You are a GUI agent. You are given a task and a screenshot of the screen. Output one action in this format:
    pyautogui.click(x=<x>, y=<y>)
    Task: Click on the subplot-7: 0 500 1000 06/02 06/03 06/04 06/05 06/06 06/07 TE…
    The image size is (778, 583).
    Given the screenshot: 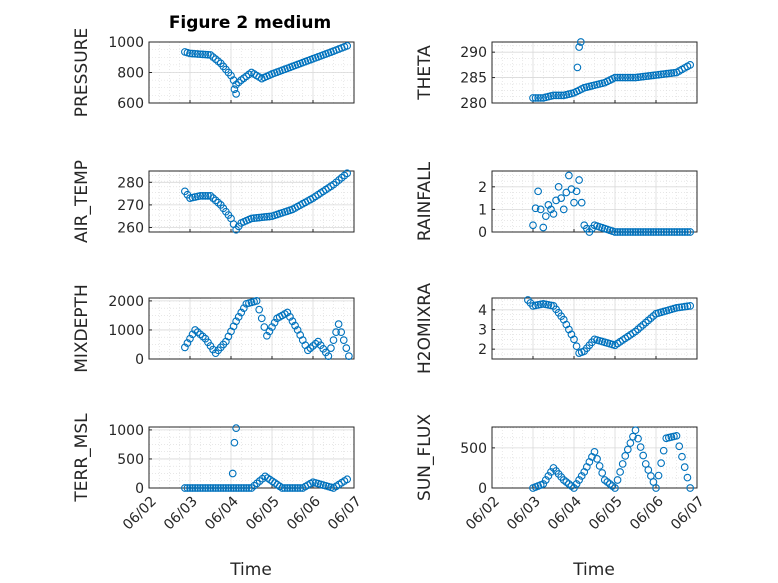 What is the action you would take?
    pyautogui.click(x=218, y=473)
    